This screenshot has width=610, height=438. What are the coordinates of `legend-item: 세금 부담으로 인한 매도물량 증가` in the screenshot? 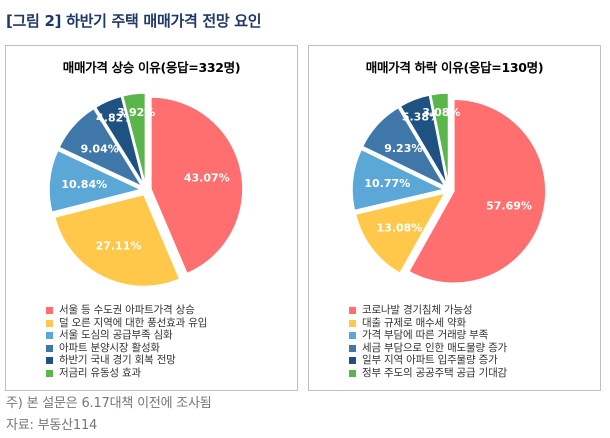 It's located at (428, 348).